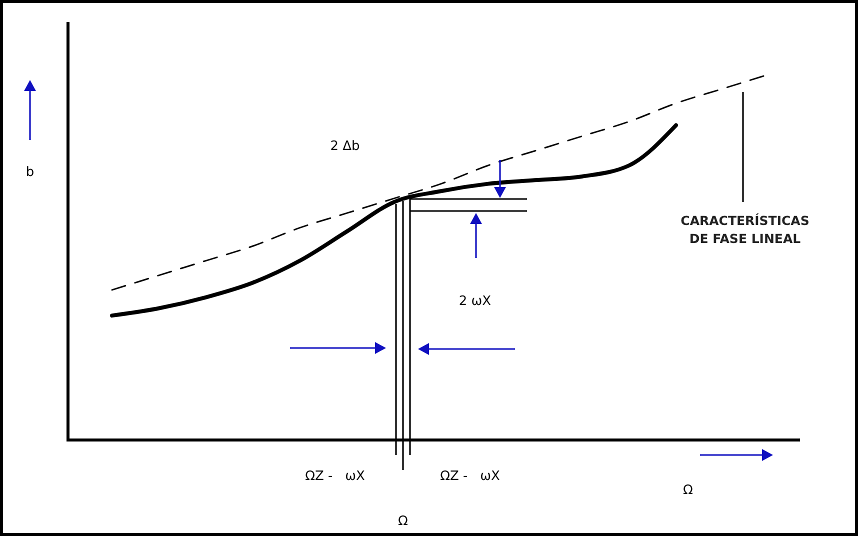  Describe the element at coordinates (745, 229) in the screenshot. I see `text: CARACTERÍSTICAS DE FASE LINEAL` at that location.